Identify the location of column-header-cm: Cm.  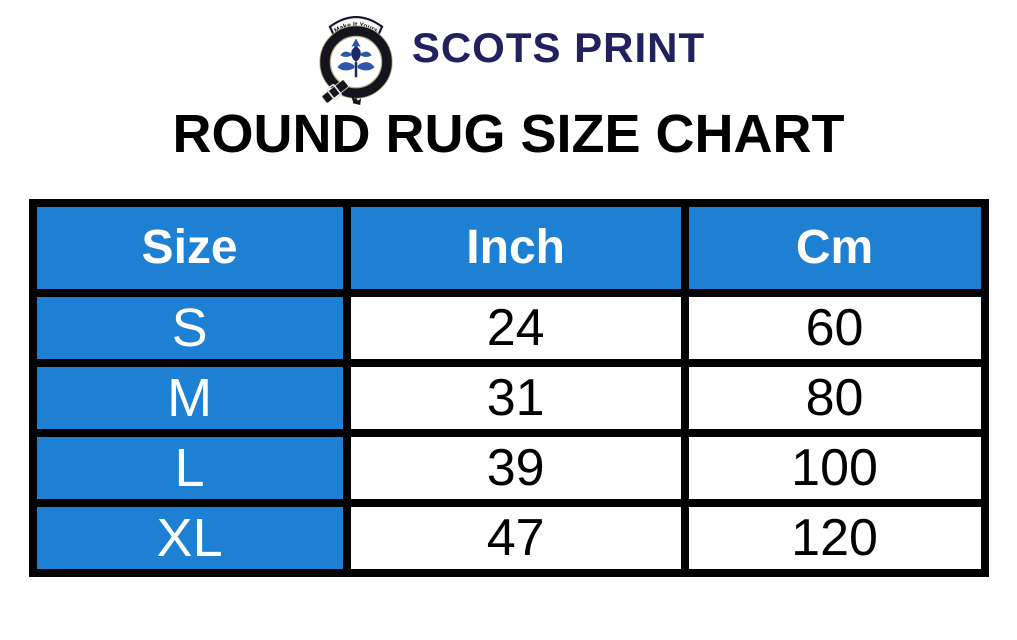
(834, 247).